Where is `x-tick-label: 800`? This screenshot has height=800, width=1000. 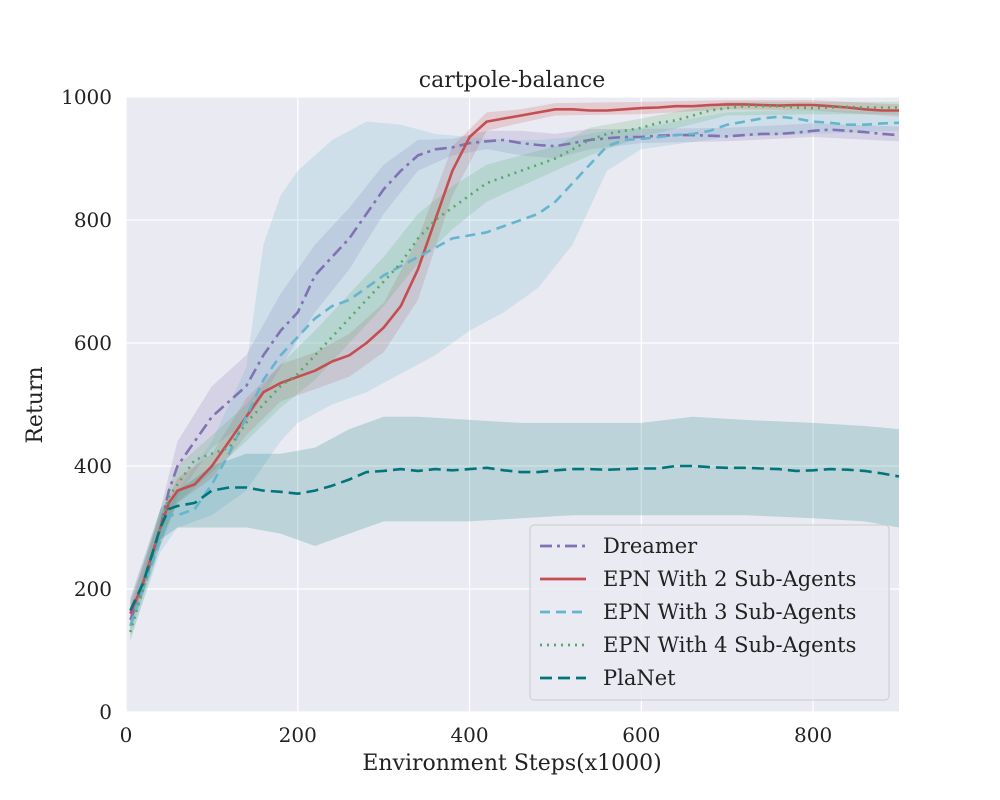 x-tick-label: 800 is located at coordinates (813, 735).